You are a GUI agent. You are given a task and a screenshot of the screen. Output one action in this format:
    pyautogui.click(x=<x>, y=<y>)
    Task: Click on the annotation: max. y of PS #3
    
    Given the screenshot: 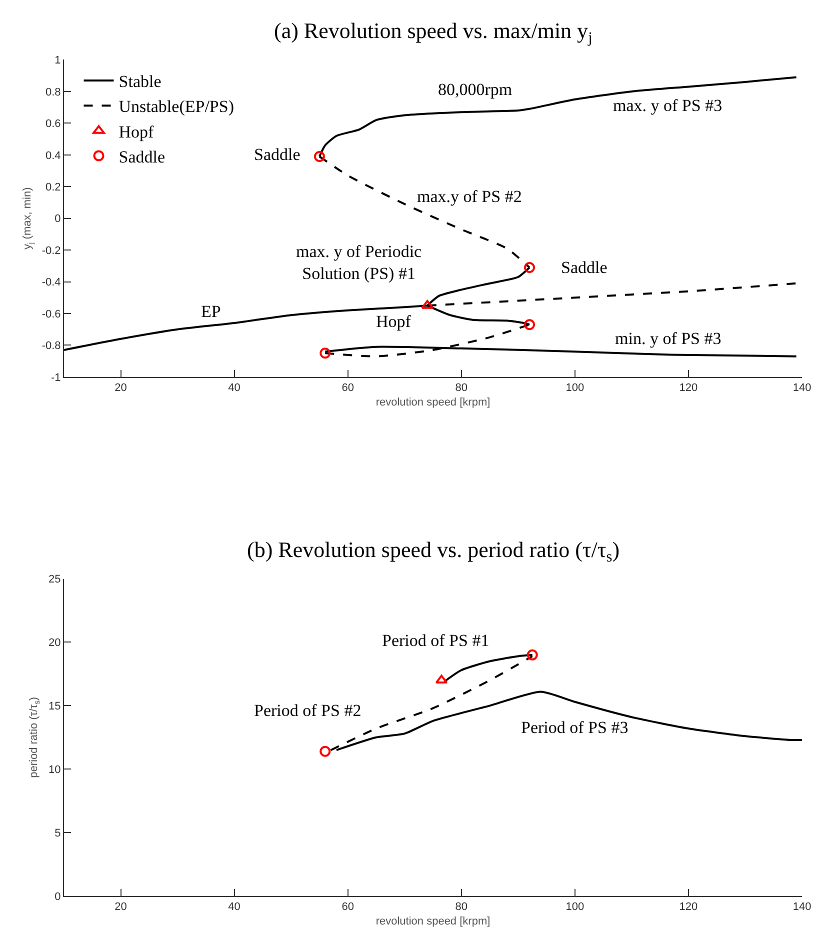 What is the action you would take?
    pyautogui.click(x=667, y=105)
    